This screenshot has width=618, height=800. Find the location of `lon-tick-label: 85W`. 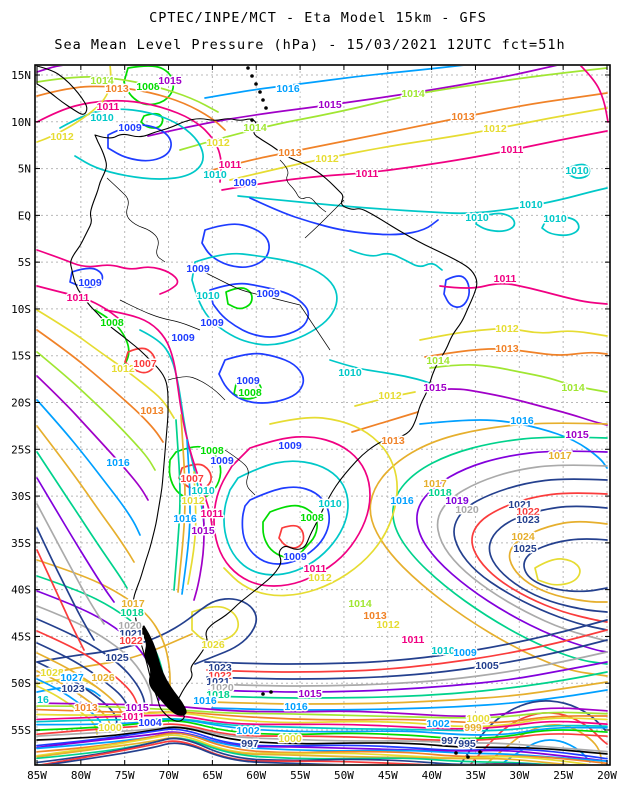

lon-tick-label: 85W is located at coordinates (37, 775).